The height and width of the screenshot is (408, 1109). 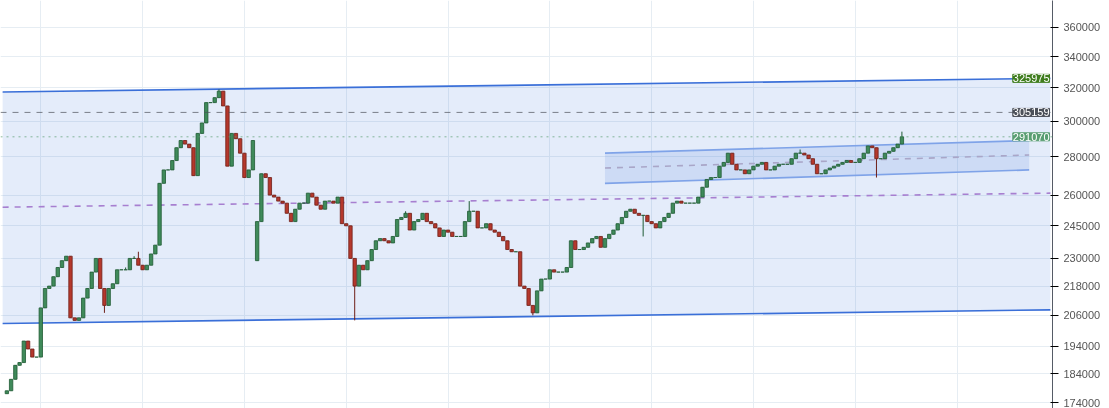 What do you see at coordinates (1031, 112) in the screenshot?
I see `ref-line-label: 305159` at bounding box center [1031, 112].